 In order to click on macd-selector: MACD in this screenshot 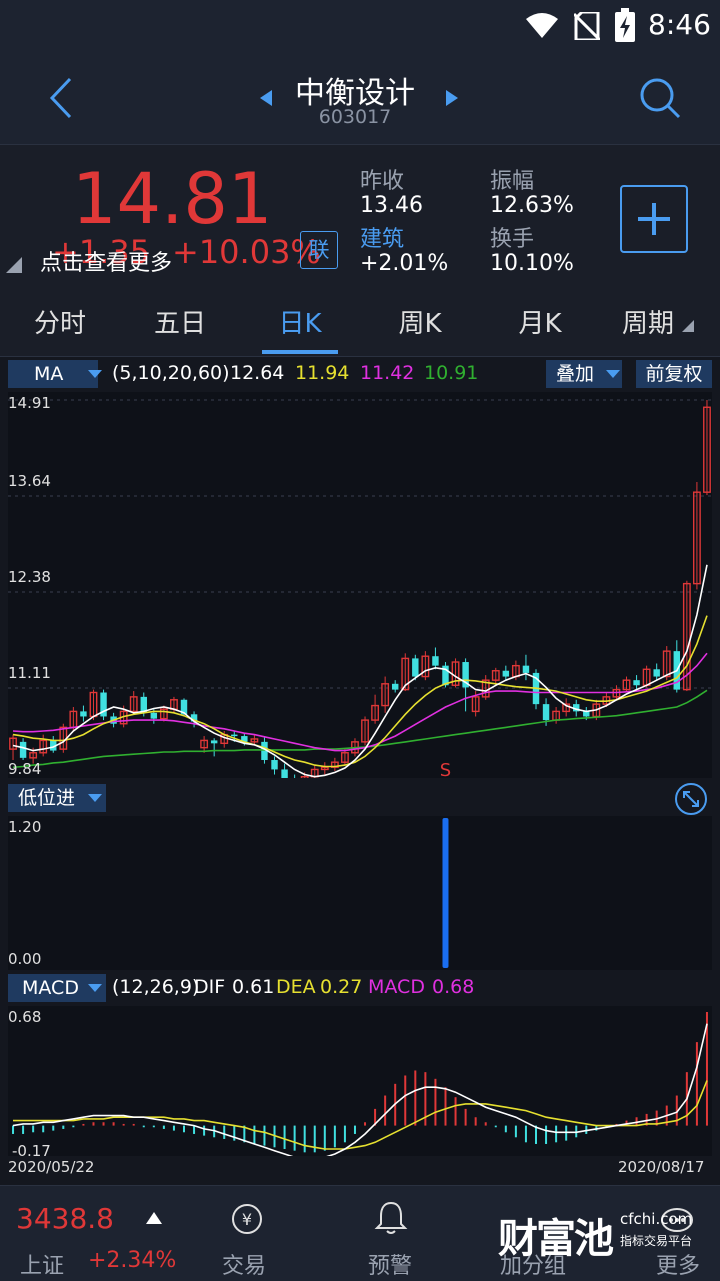, I will do `click(57, 988)`.